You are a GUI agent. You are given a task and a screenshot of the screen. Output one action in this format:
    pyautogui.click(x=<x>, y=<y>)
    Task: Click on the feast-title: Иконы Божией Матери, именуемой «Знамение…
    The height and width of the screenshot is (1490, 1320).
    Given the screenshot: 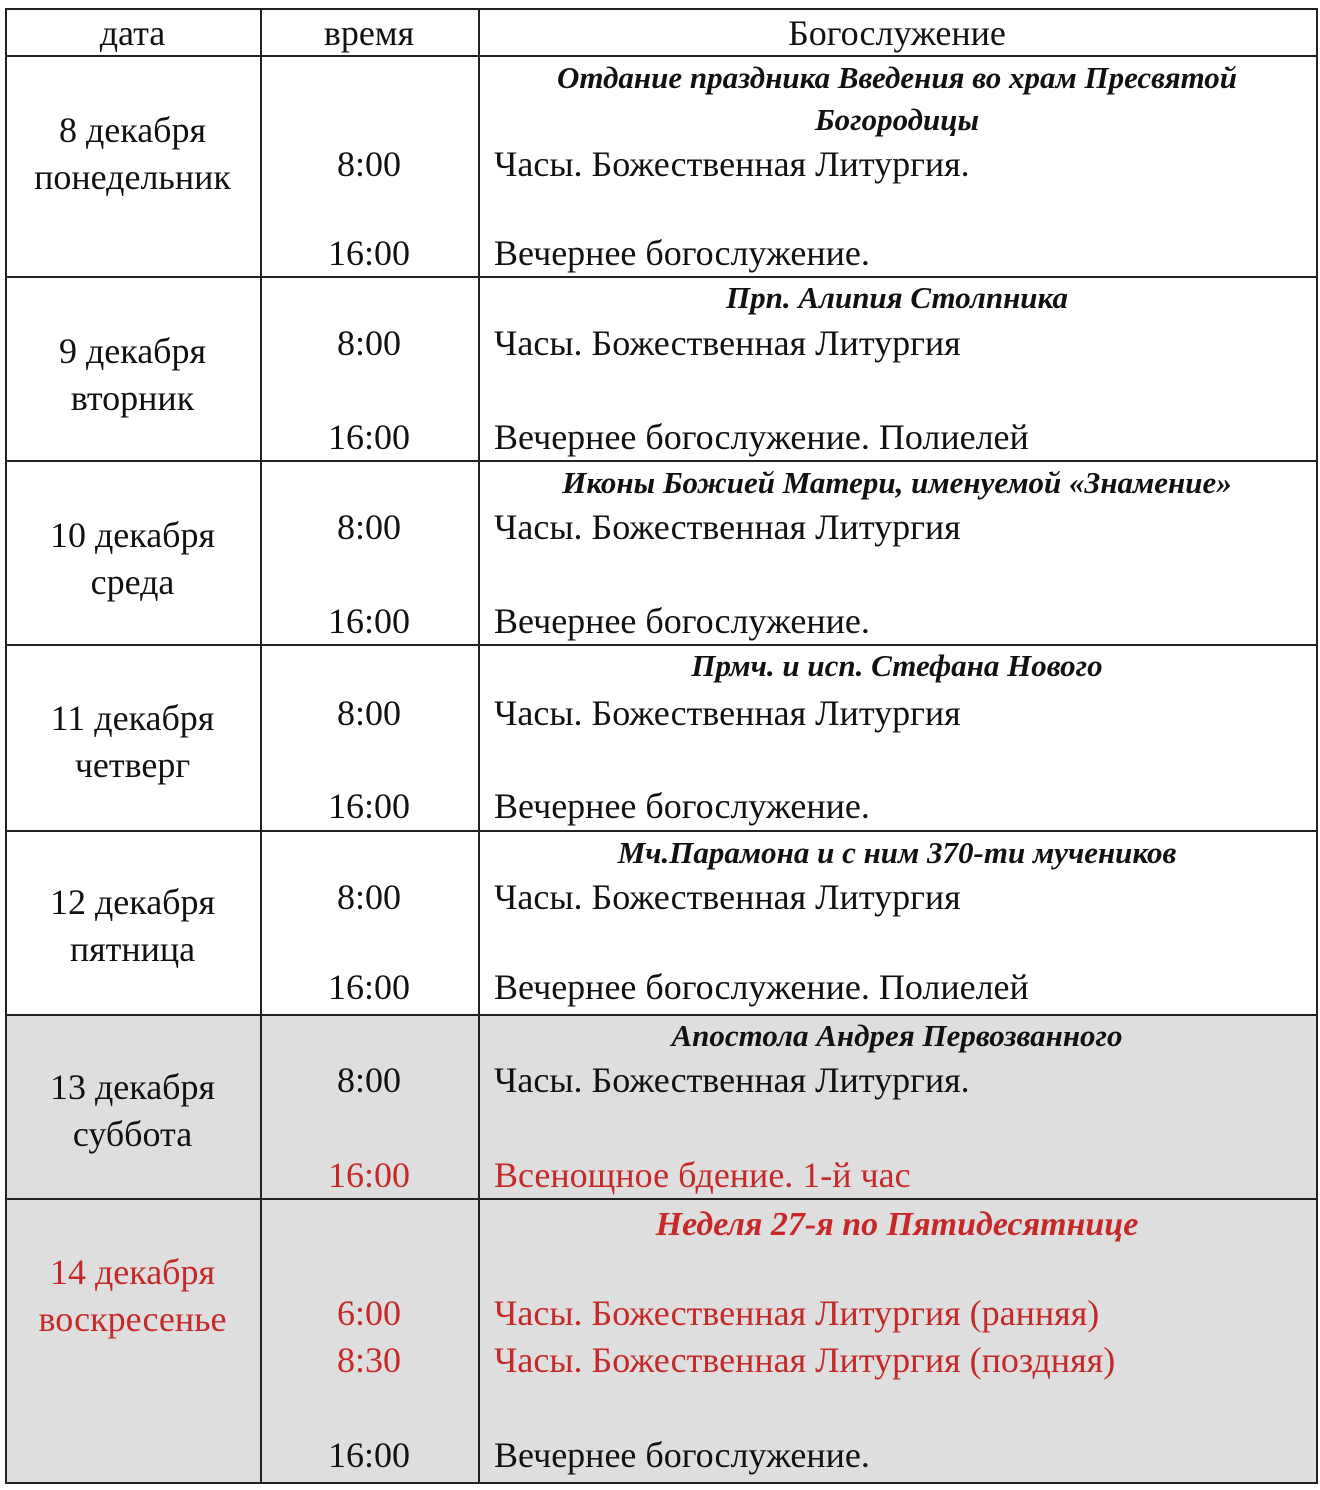 What is the action you would take?
    pyautogui.click(x=897, y=482)
    